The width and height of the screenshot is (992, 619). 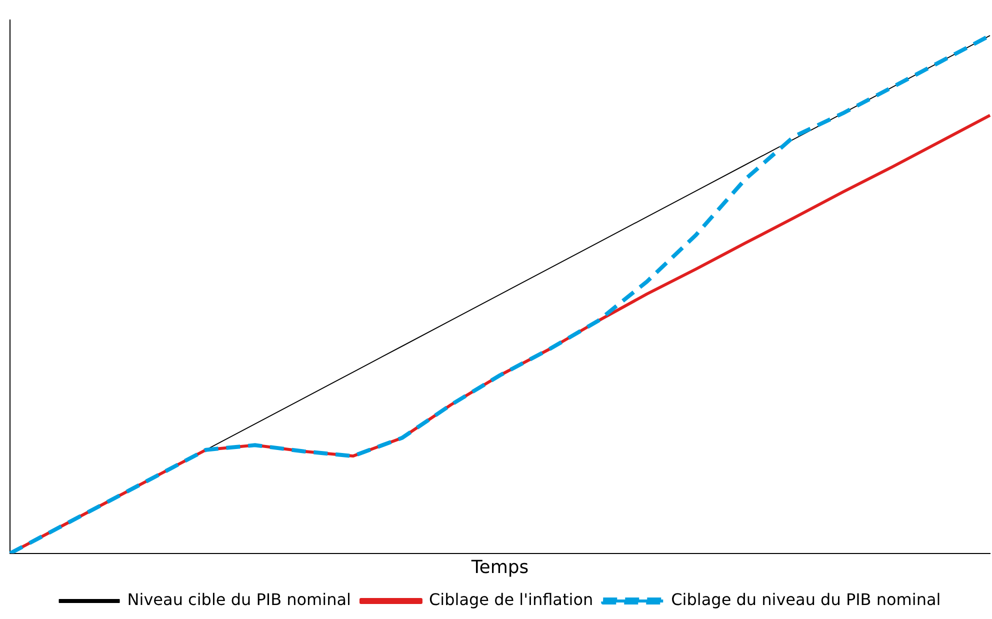 What do you see at coordinates (511, 600) in the screenshot?
I see `legend-label: Ciblage de l'inflation` at bounding box center [511, 600].